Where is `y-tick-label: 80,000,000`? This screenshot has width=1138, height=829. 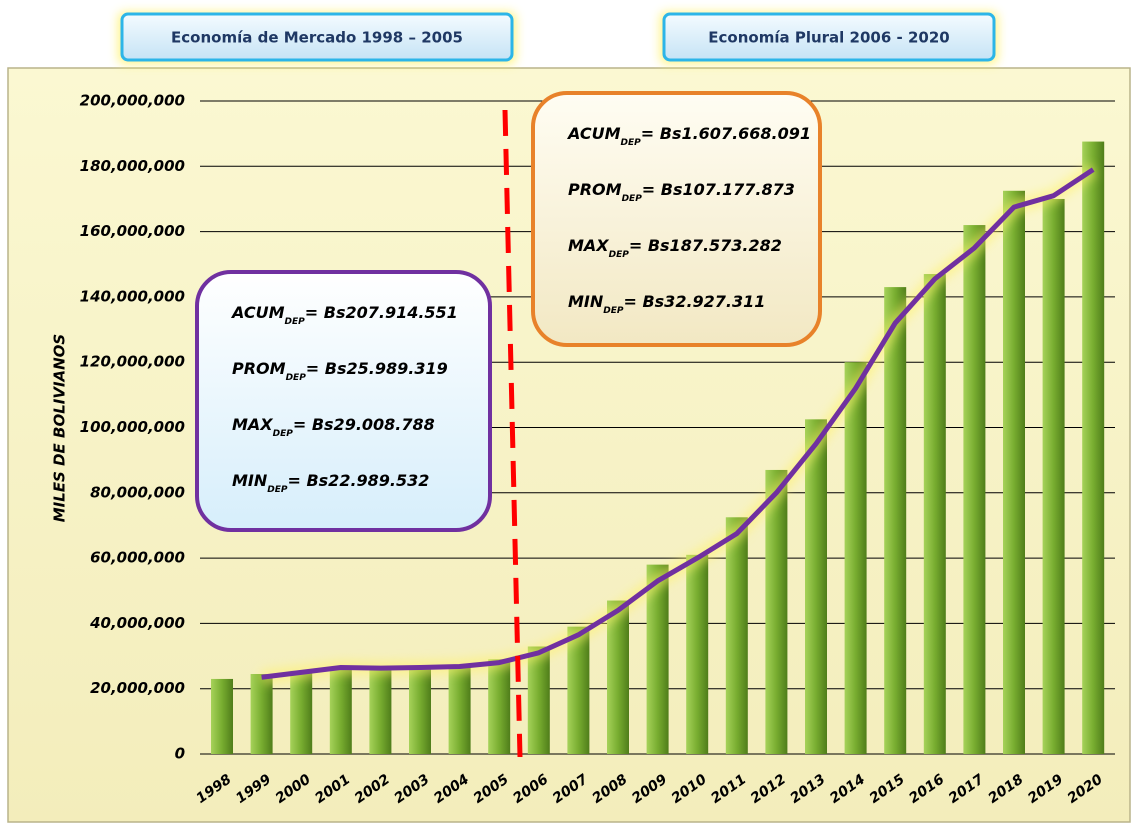 y-tick-label: 80,000,000 is located at coordinates (137, 492).